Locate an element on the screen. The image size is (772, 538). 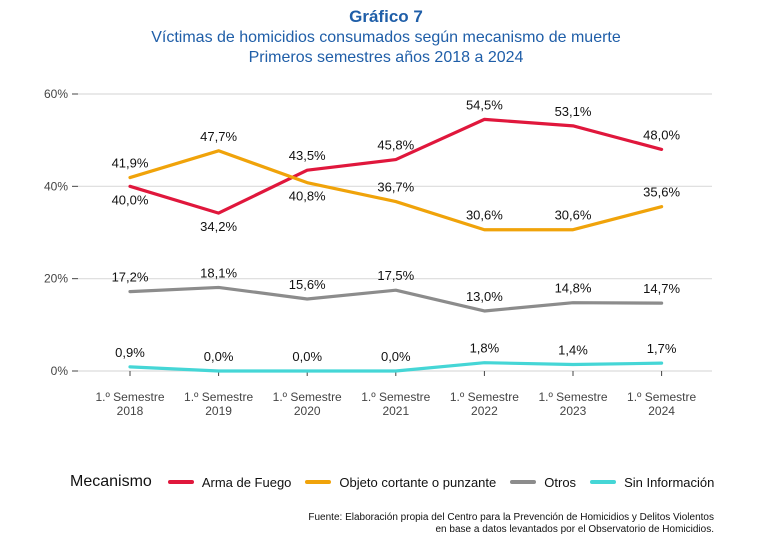
data-label: 45,8% is located at coordinates (395, 145).